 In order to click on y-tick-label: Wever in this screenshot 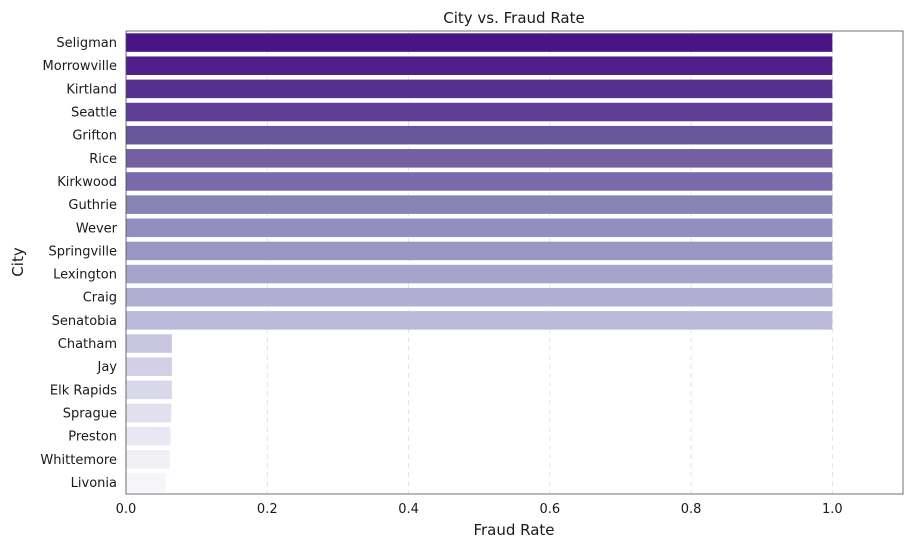, I will do `click(97, 228)`.